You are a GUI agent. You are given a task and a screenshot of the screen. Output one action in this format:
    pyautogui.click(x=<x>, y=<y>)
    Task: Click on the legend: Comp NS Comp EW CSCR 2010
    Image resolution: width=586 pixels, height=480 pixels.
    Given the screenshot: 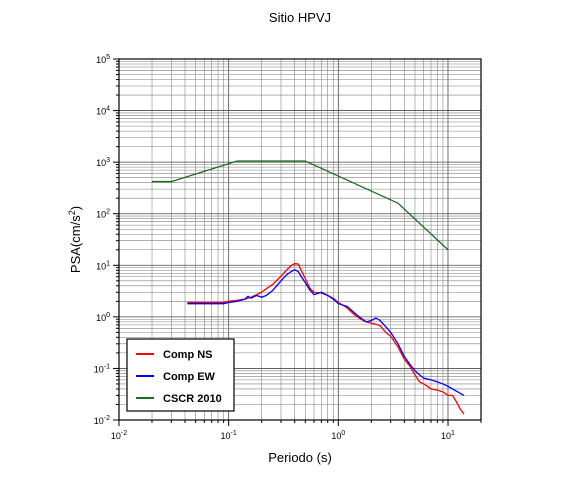 What is the action you would take?
    pyautogui.click(x=180, y=375)
    